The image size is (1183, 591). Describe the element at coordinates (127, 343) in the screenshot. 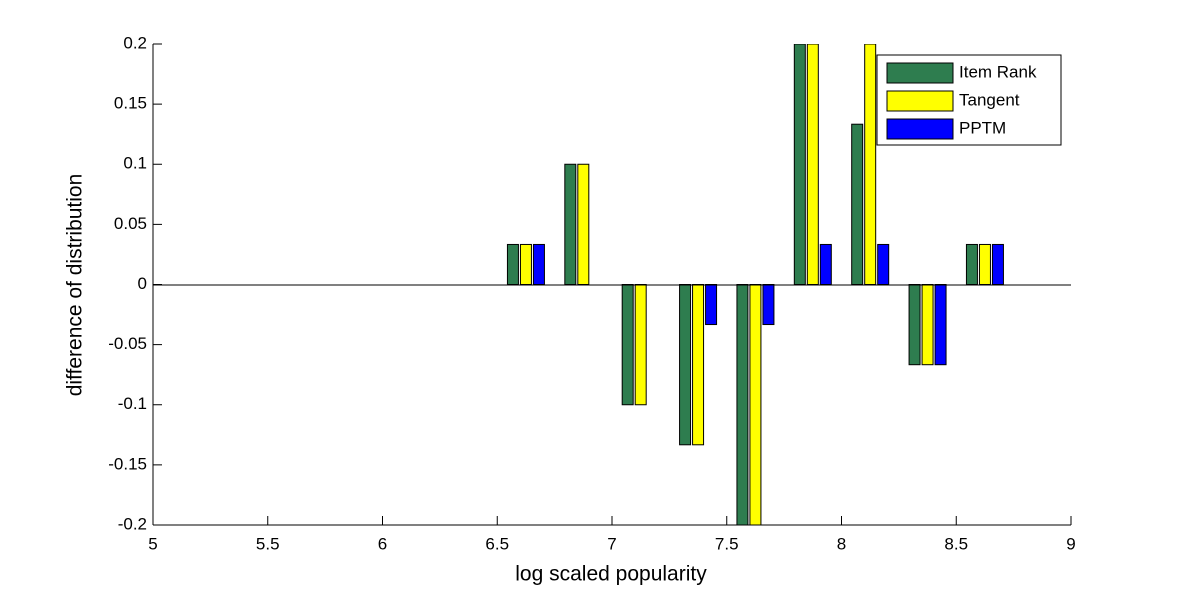

I see `y-tick-label: -0.05` at that location.